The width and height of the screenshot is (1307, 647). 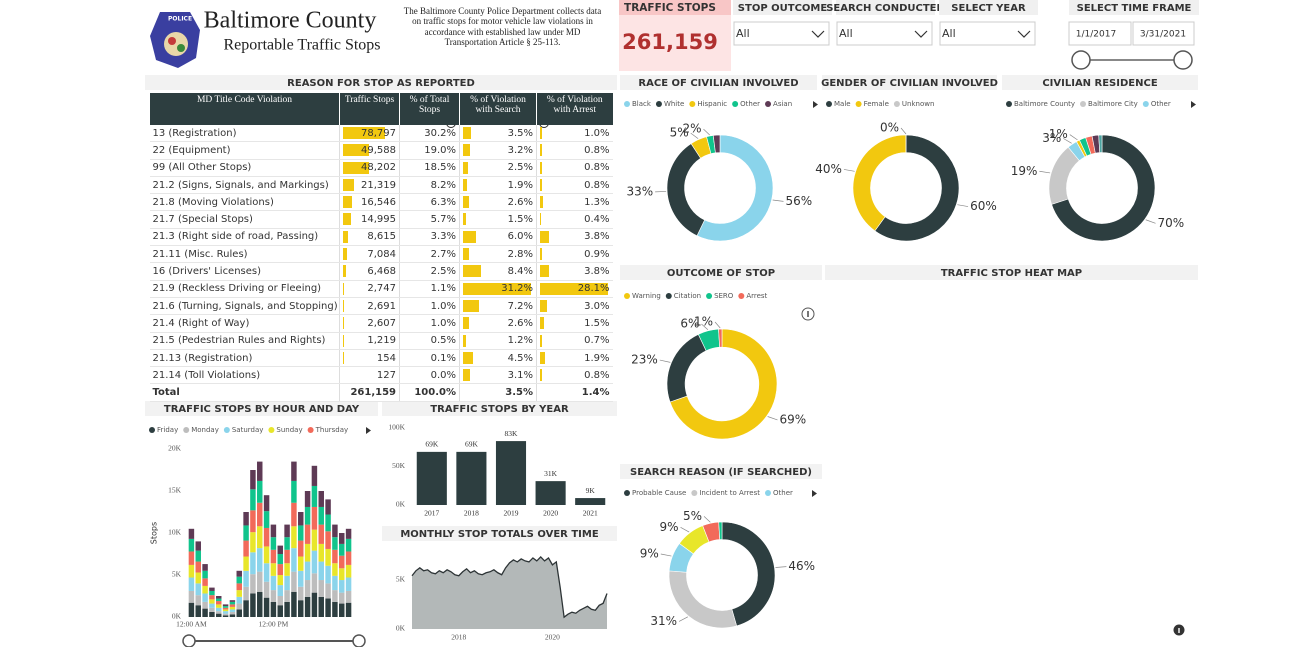 I want to click on data-label: 2%, so click(x=691, y=129).